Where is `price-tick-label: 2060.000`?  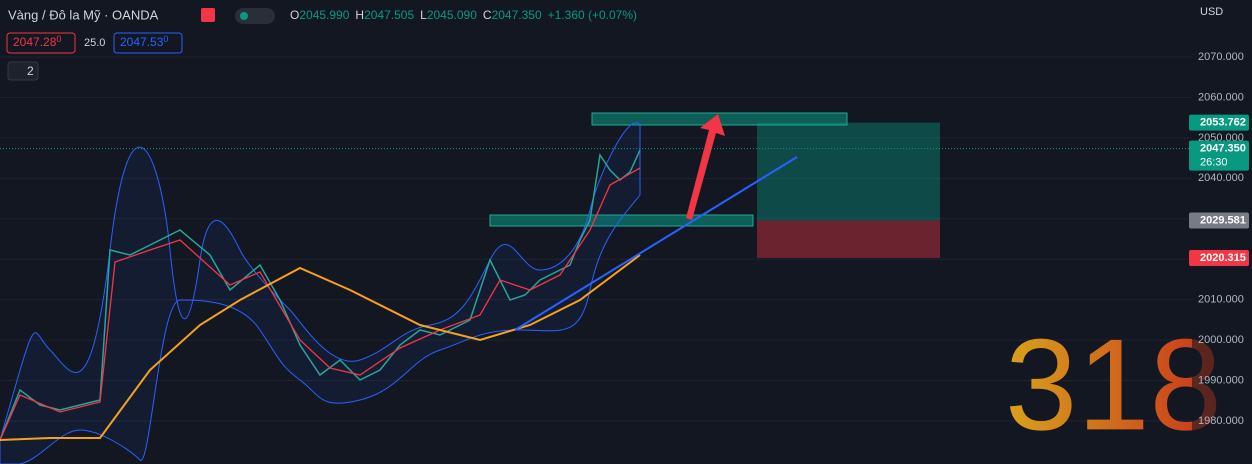 price-tick-label: 2060.000 is located at coordinates (1221, 97).